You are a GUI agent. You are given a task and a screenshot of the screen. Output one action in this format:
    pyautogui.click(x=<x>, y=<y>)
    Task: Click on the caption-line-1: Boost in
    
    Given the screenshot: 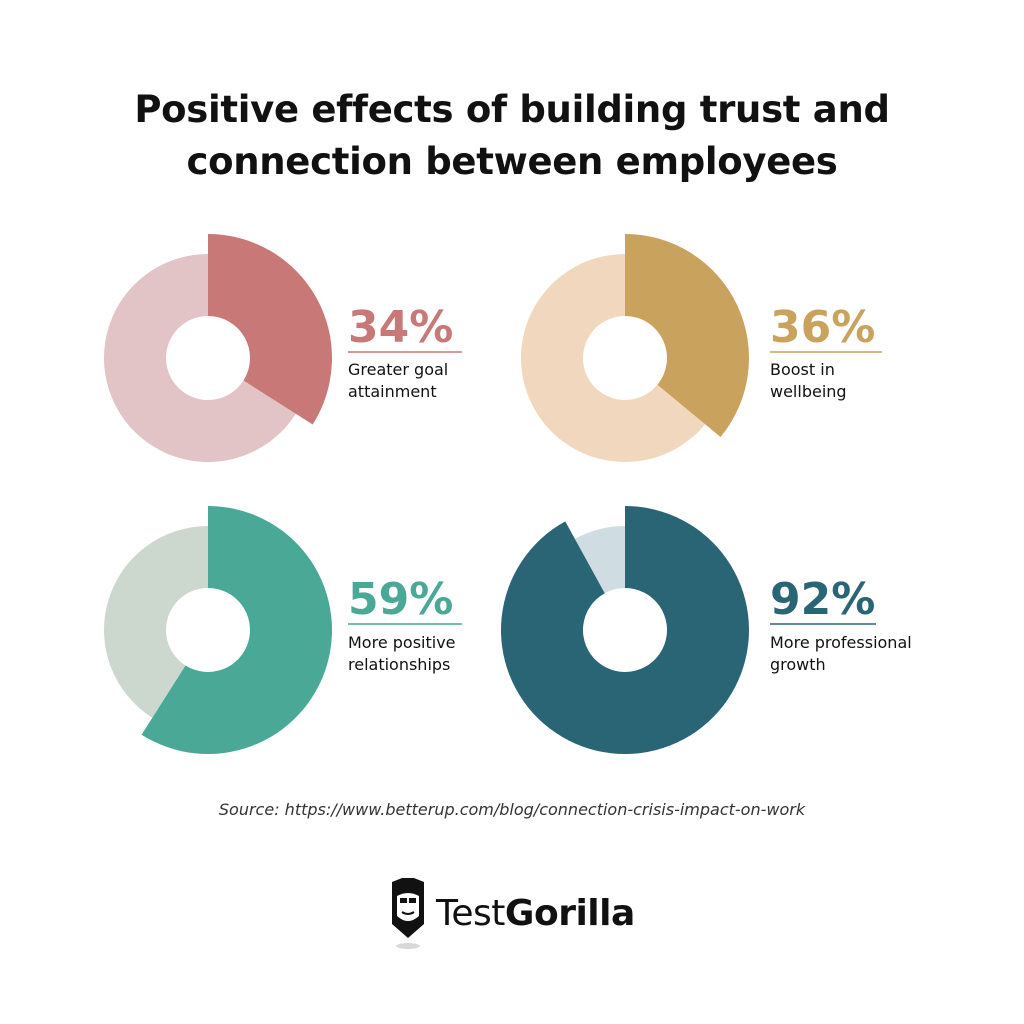 What is the action you would take?
    pyautogui.click(x=802, y=369)
    